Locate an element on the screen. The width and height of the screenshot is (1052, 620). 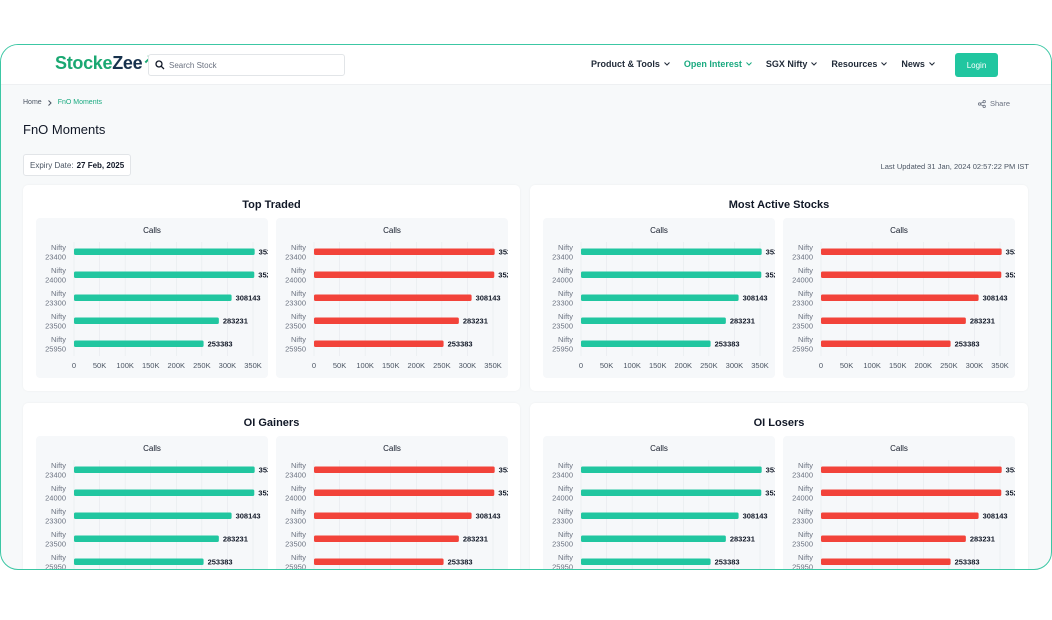
chevron-down-icon is located at coordinates (666, 64).